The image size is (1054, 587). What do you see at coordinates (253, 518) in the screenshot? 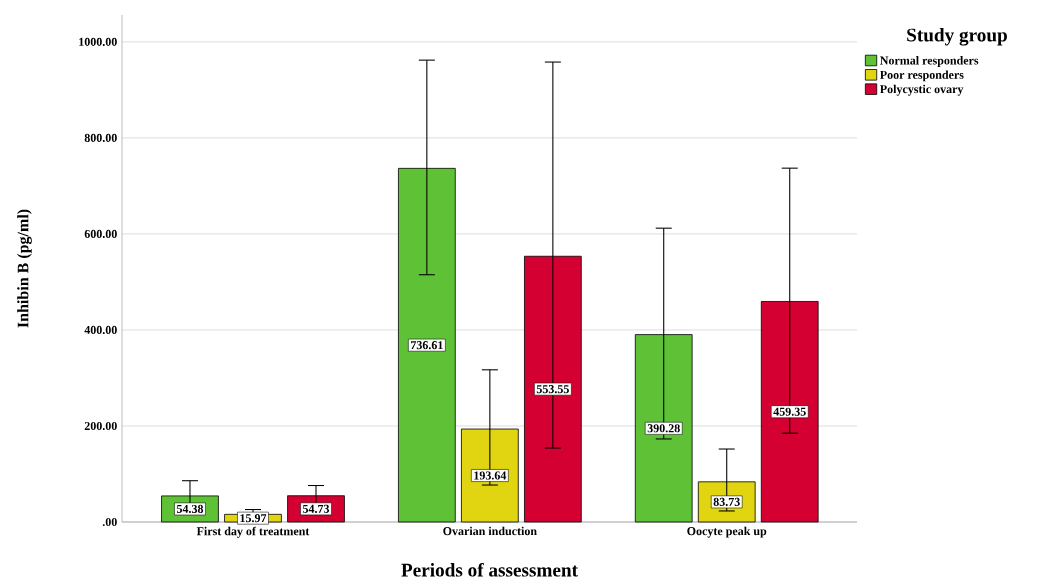
I see `data-label: 15.97` at bounding box center [253, 518].